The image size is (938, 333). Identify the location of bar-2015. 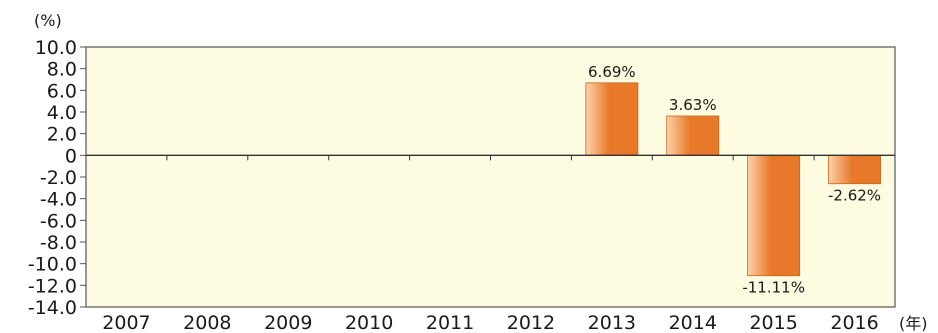
(774, 215).